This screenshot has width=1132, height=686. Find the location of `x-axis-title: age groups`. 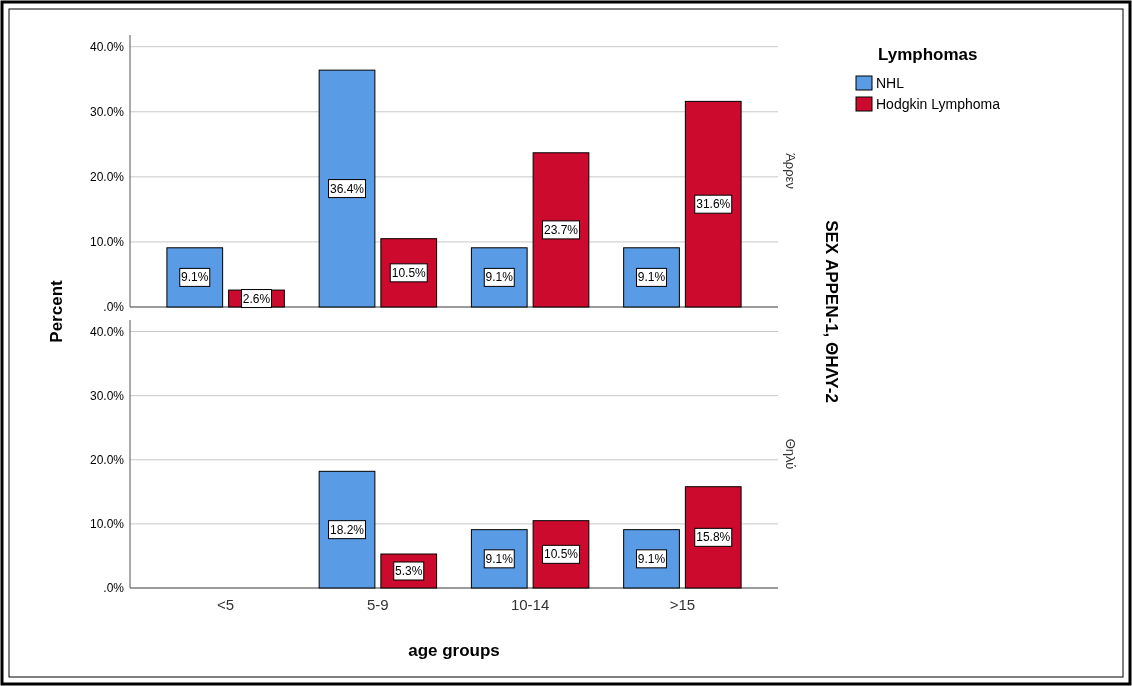

x-axis-title: age groups is located at coordinates (454, 650).